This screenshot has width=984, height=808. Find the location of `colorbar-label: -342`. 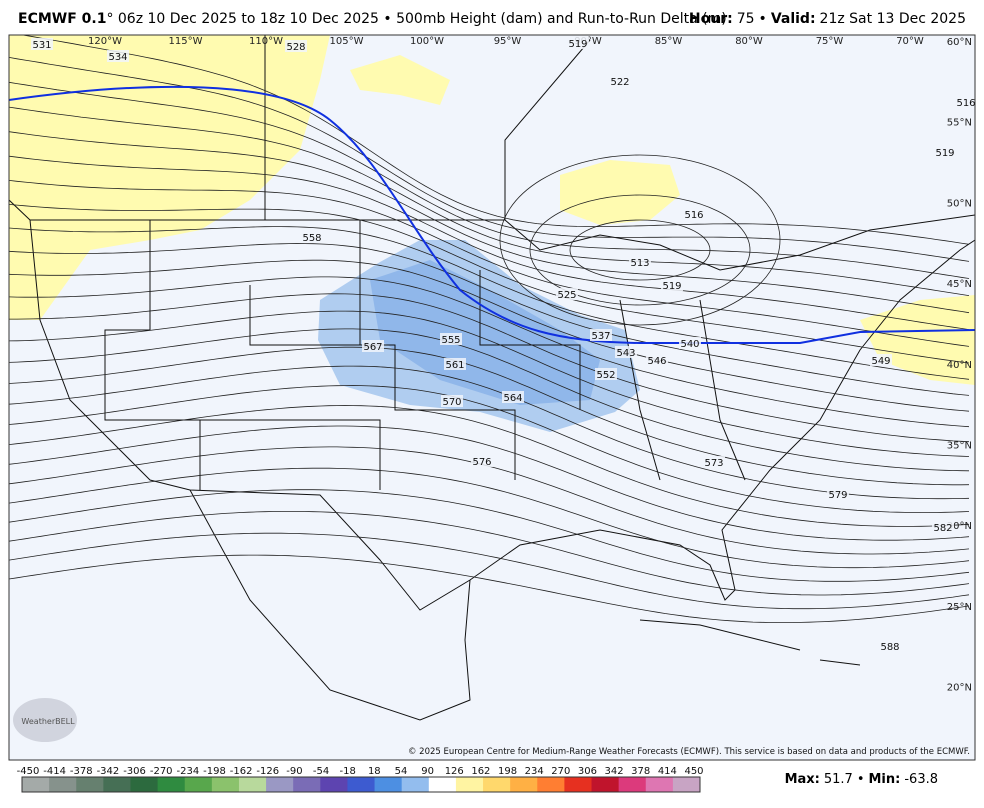

colorbar-label: -342 is located at coordinates (108, 771).